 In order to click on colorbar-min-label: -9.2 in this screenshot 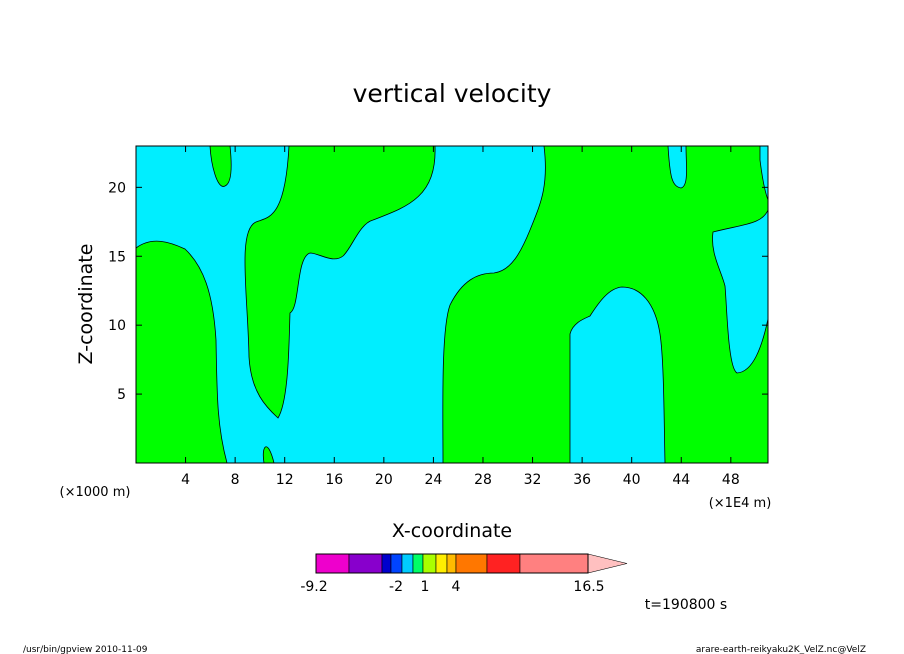, I will do `click(313, 587)`.